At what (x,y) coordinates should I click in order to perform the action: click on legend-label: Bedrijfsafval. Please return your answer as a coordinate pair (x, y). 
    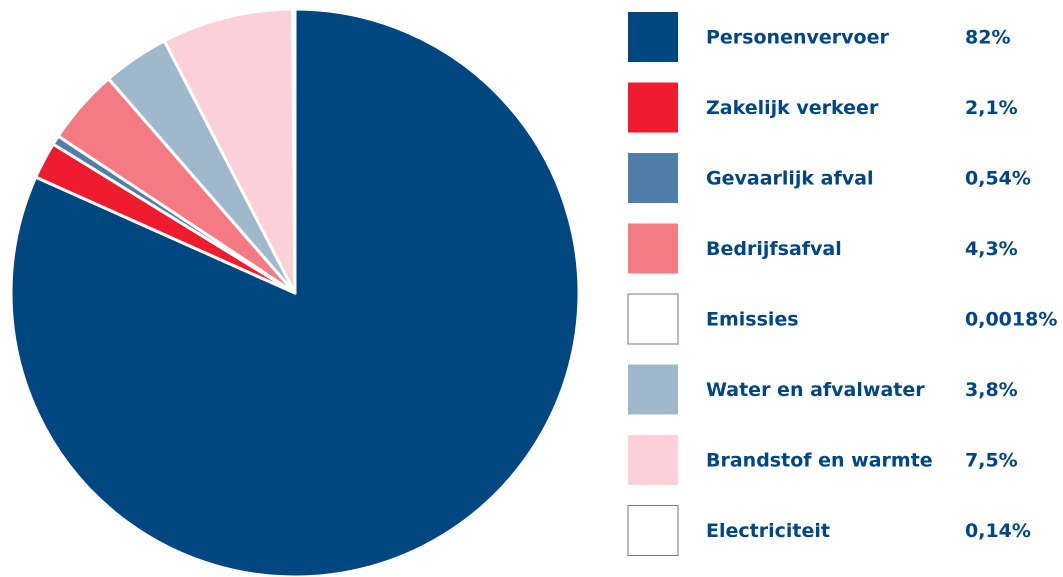
    Looking at the image, I should click on (774, 249).